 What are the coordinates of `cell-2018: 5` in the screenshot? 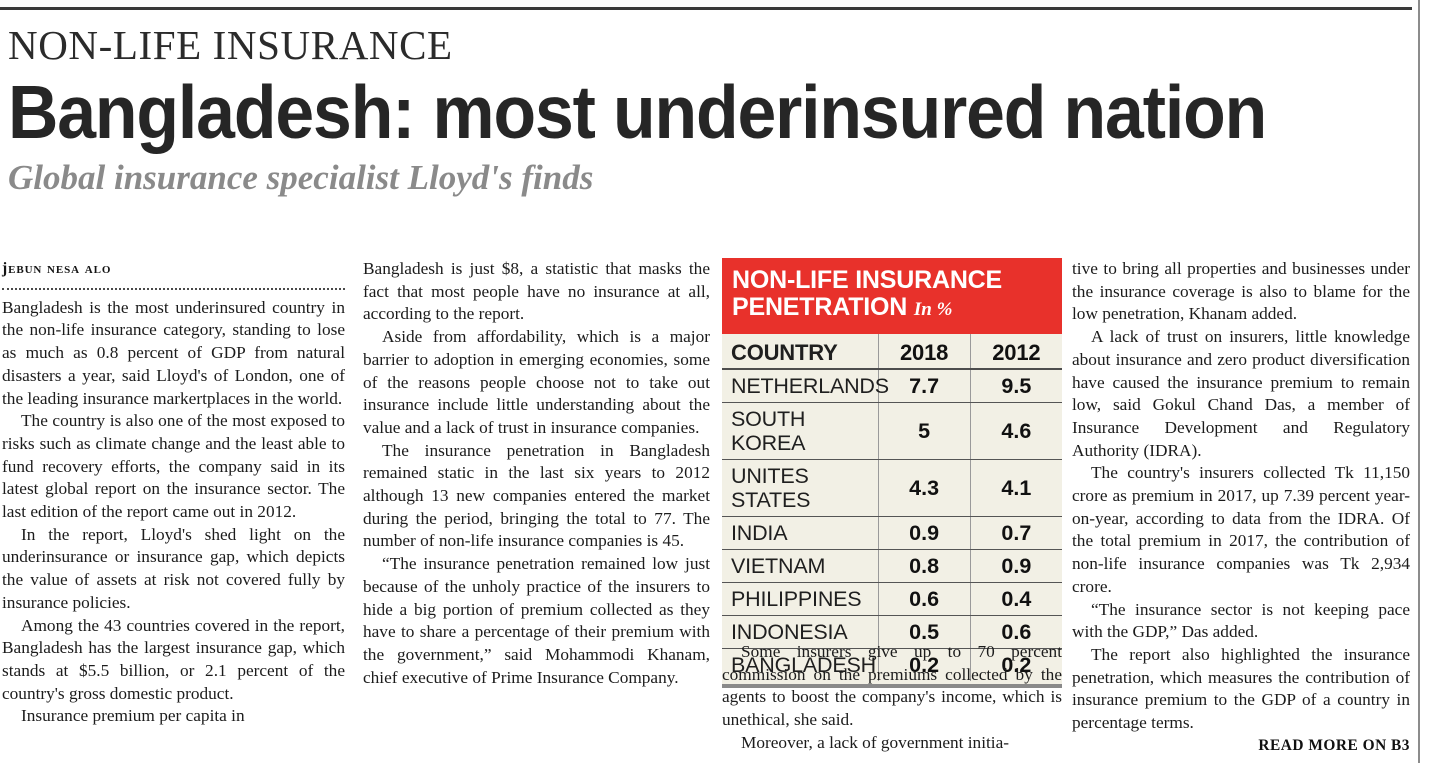 It's located at (924, 431).